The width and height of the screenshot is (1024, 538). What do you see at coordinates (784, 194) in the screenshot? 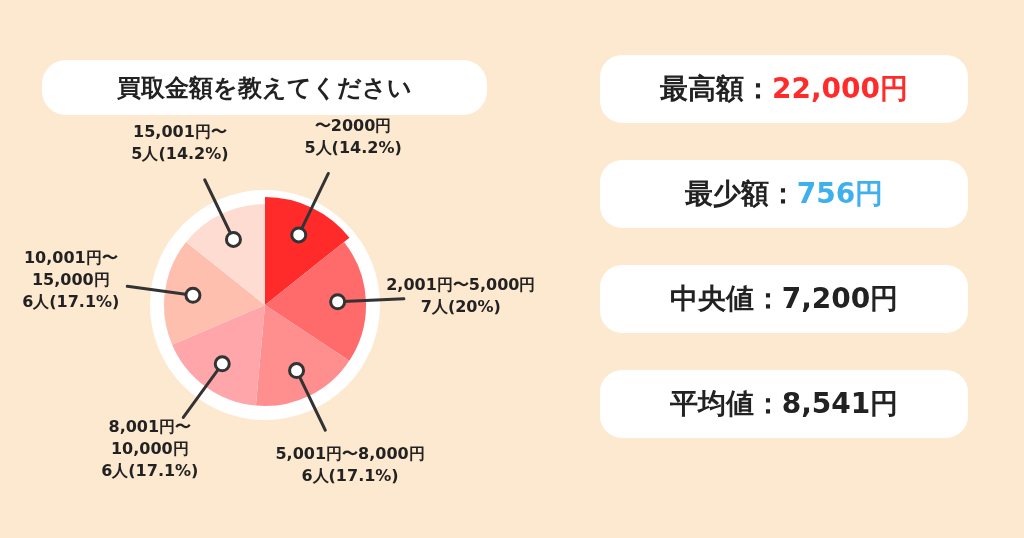
I see `text: 最少額：756円` at bounding box center [784, 194].